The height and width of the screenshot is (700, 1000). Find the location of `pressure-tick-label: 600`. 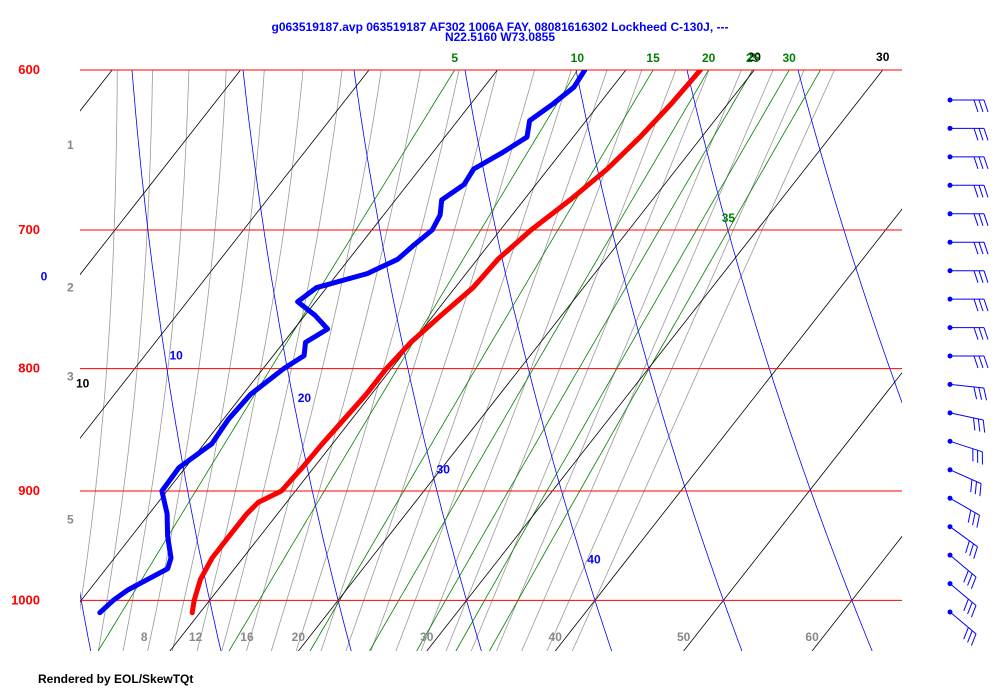

pressure-tick-label: 600 is located at coordinates (29, 69).